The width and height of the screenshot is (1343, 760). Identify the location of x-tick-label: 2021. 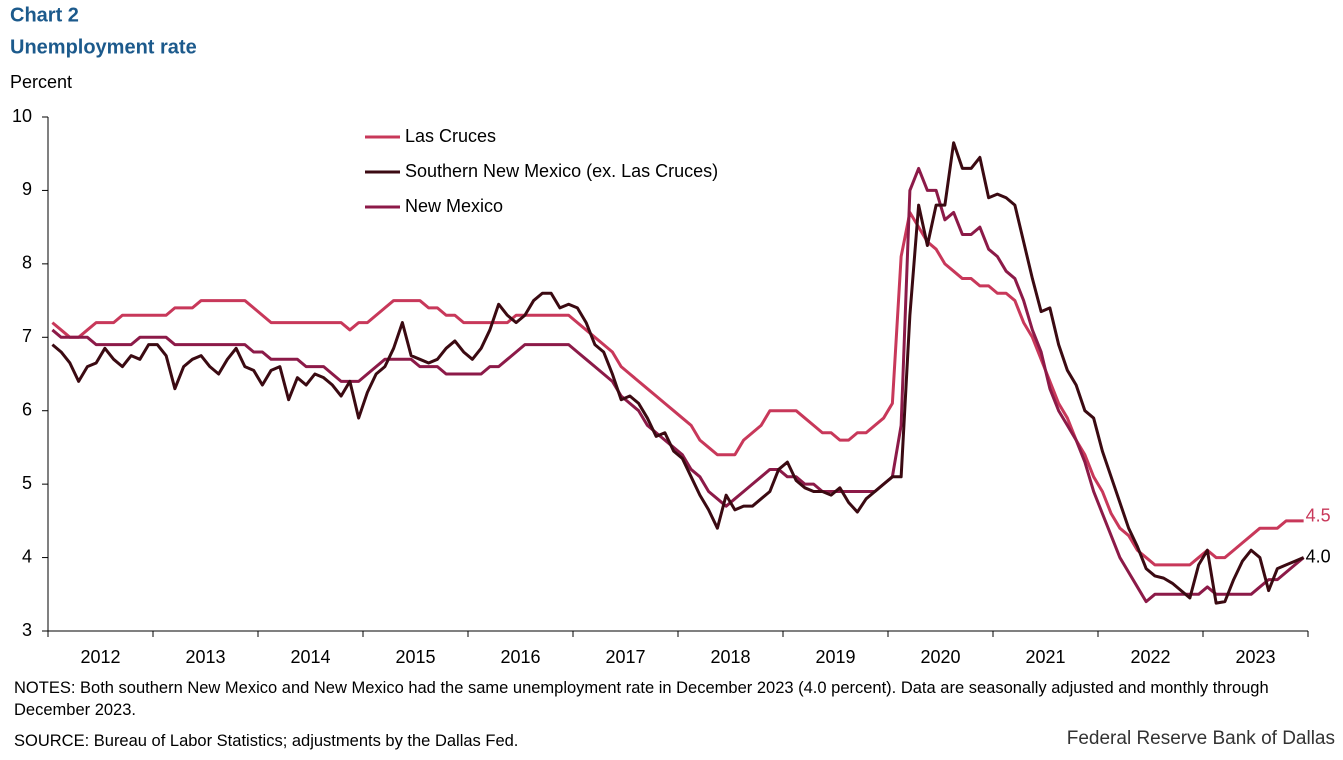
(1045, 657).